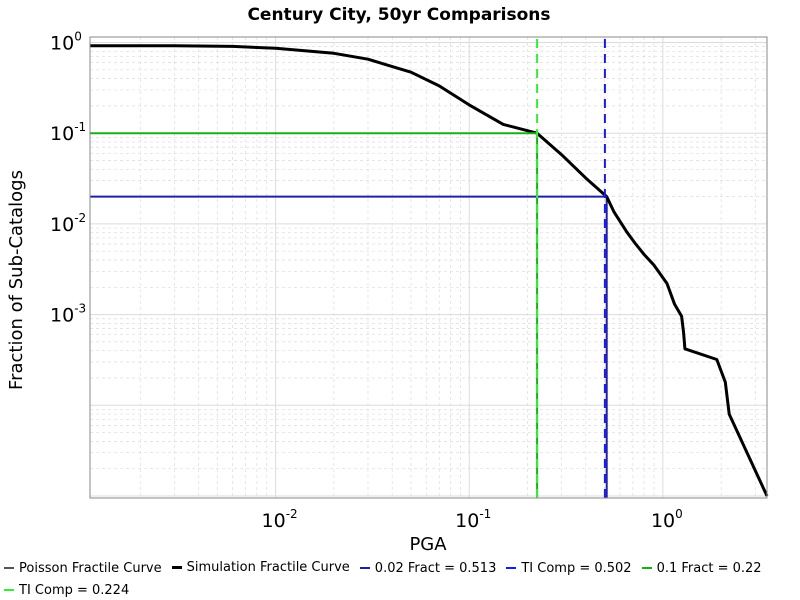  I want to click on x-tick-label: 10⁻¹, so click(473, 519).